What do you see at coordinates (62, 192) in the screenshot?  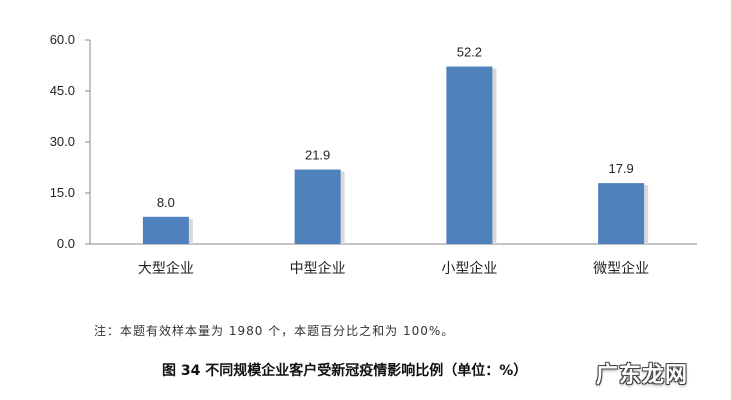 I see `y-tick-label: 15.0` at bounding box center [62, 192].